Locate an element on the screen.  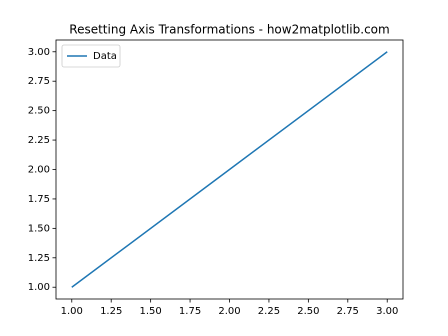
y-tick-label: 1.50 is located at coordinates (39, 228).